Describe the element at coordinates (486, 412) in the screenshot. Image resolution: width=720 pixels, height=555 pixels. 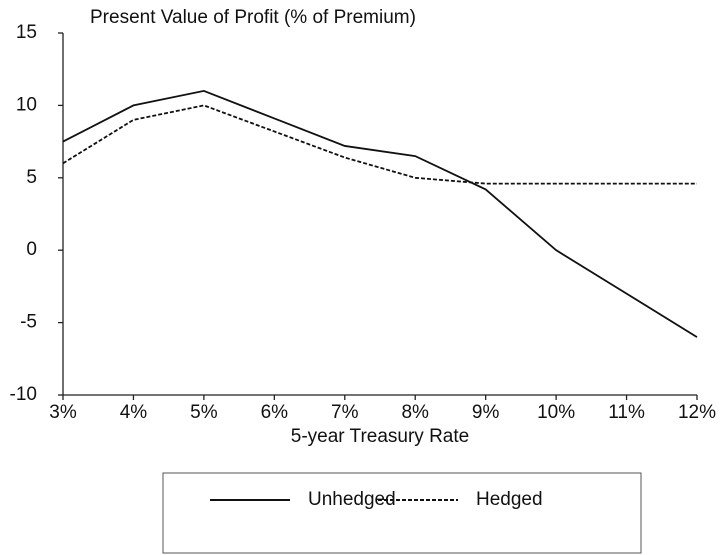
I see `x-tick-label: 9%` at that location.